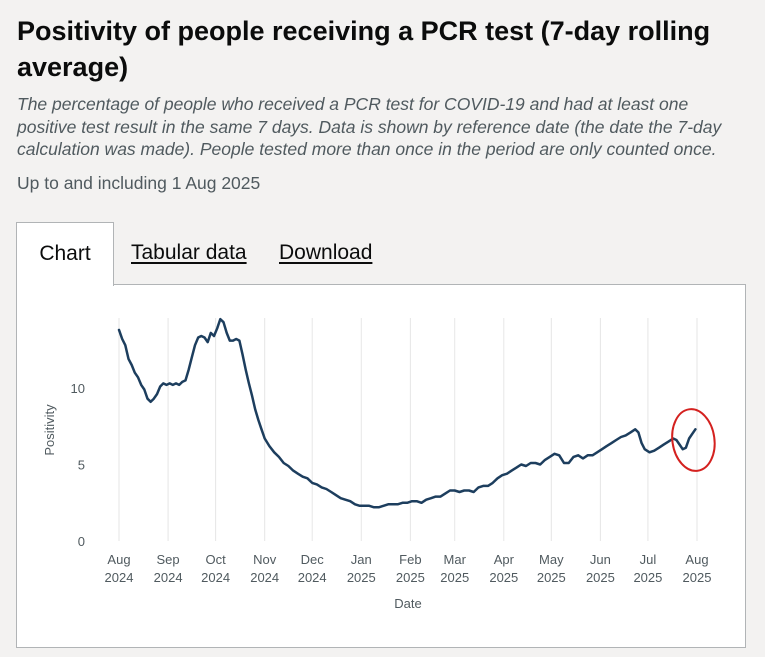 The height and width of the screenshot is (657, 765). I want to click on tab-tabular-data: Tabular data, so click(189, 252).